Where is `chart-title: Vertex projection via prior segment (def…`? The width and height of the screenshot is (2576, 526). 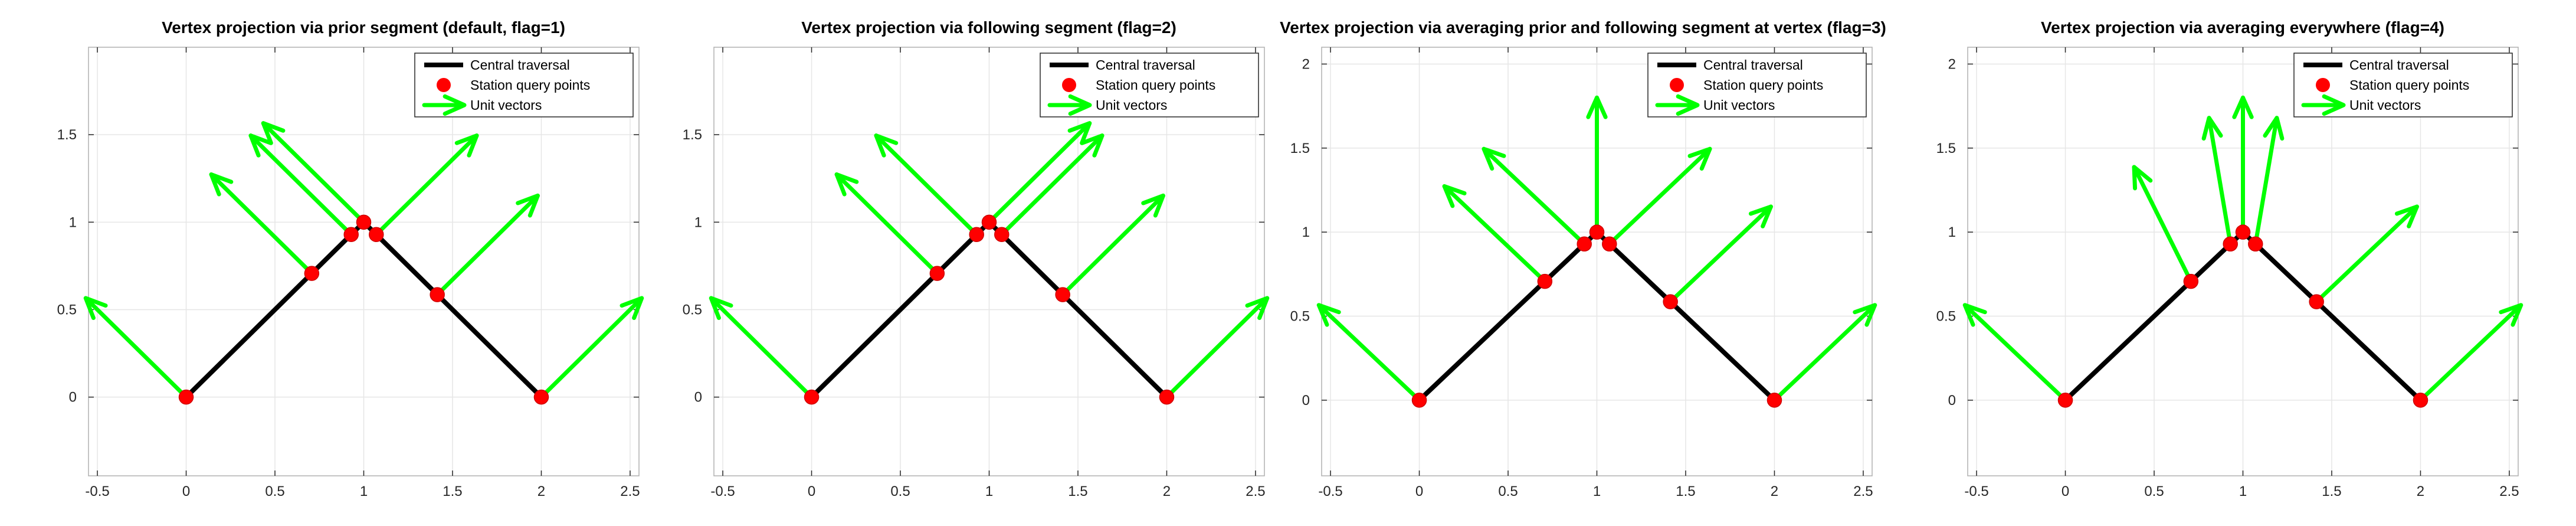 chart-title: Vertex projection via prior segment (def… is located at coordinates (363, 27).